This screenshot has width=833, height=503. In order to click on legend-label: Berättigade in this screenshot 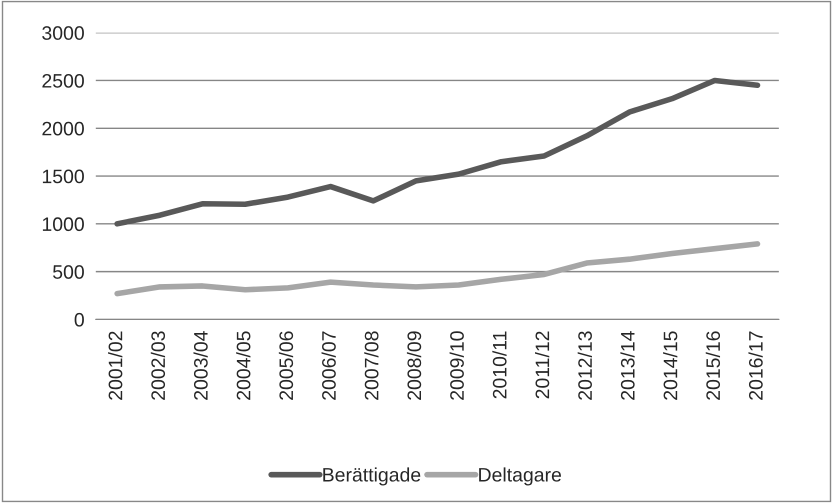, I will do `click(371, 476)`.